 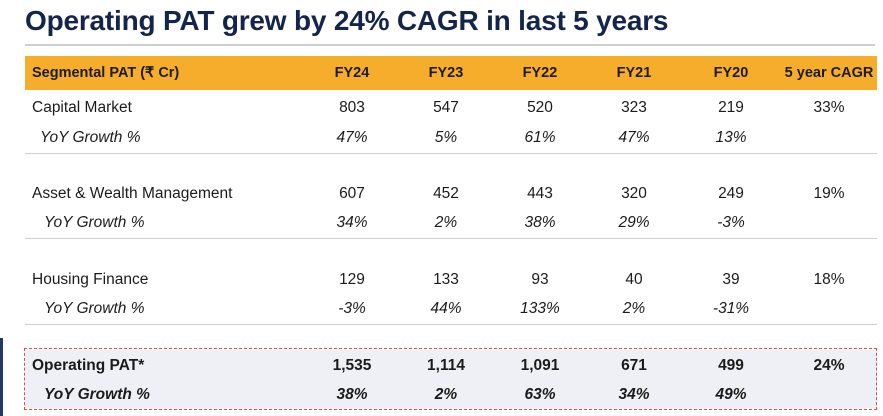 I want to click on table-cell: 803, so click(x=352, y=107).